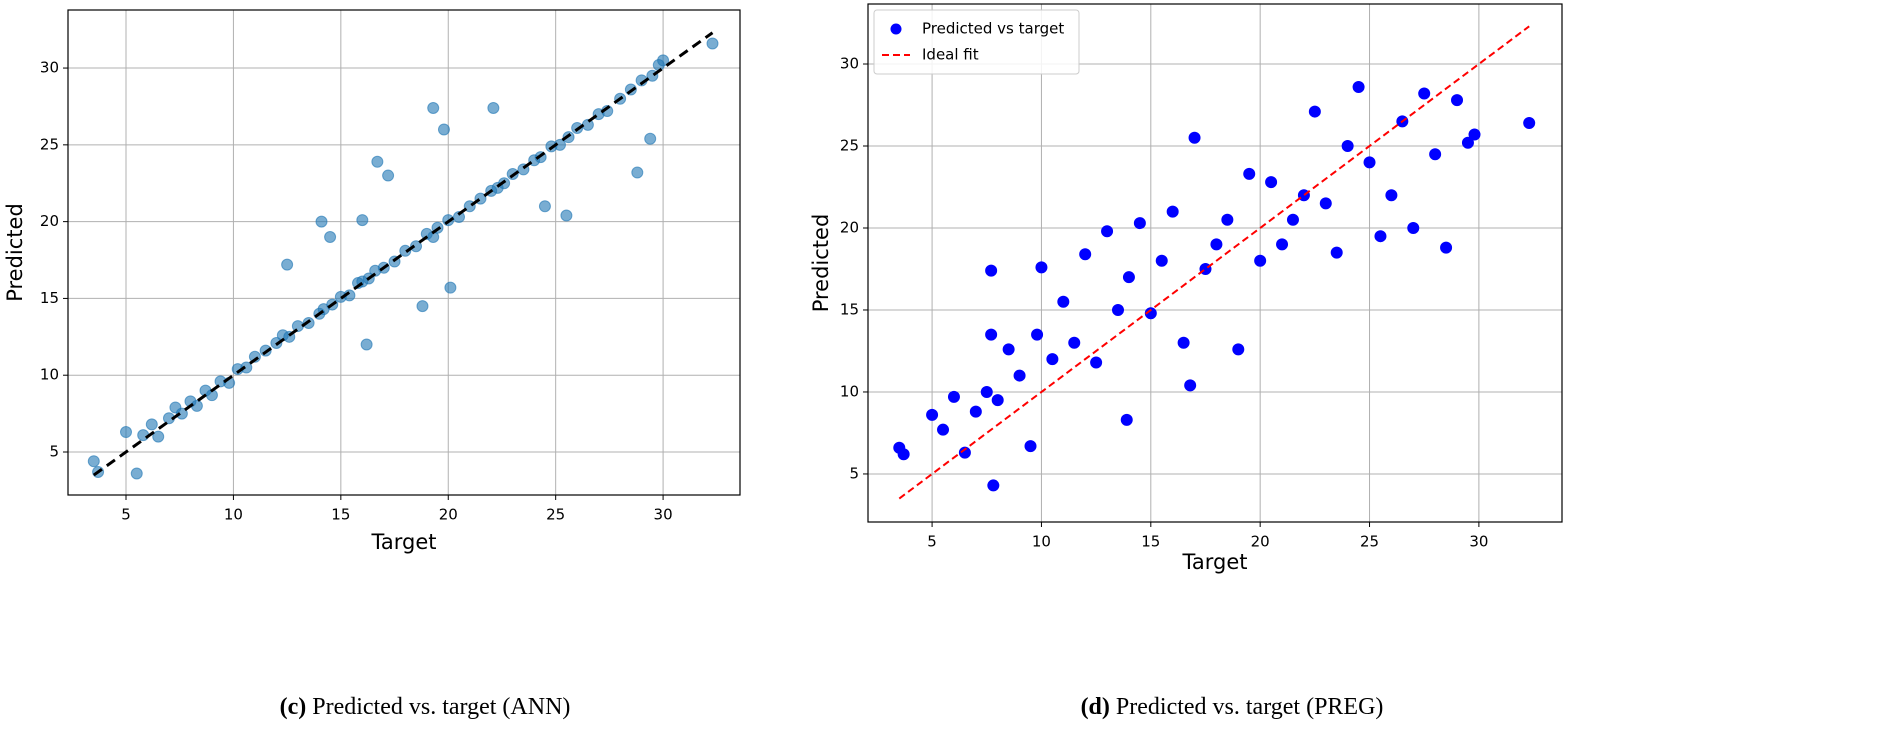 This screenshot has height=736, width=1889. I want to click on x-tick-label: 10, so click(233, 515).